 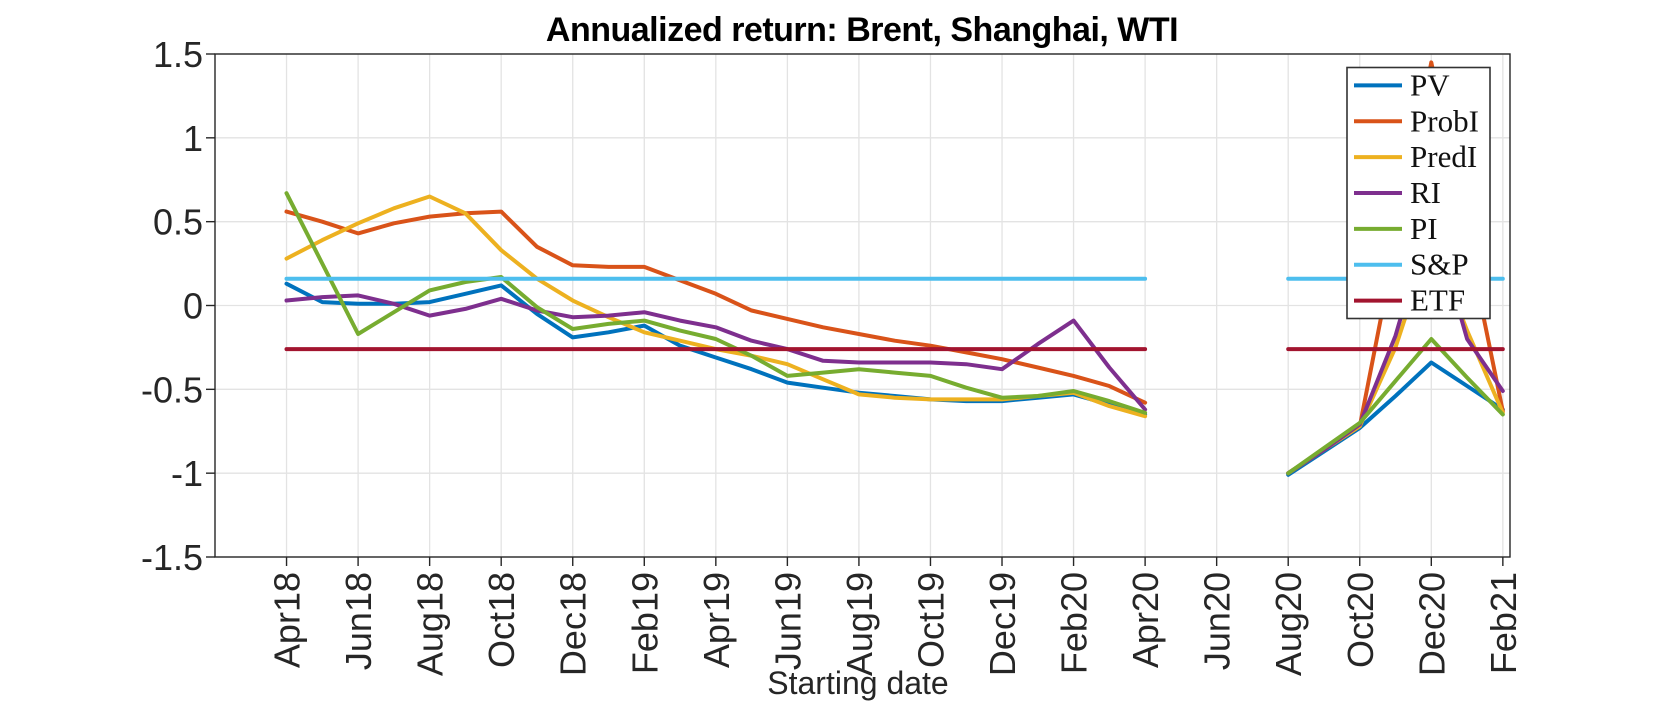 I want to click on x-tick-label: Aug20, so click(x=1288, y=624).